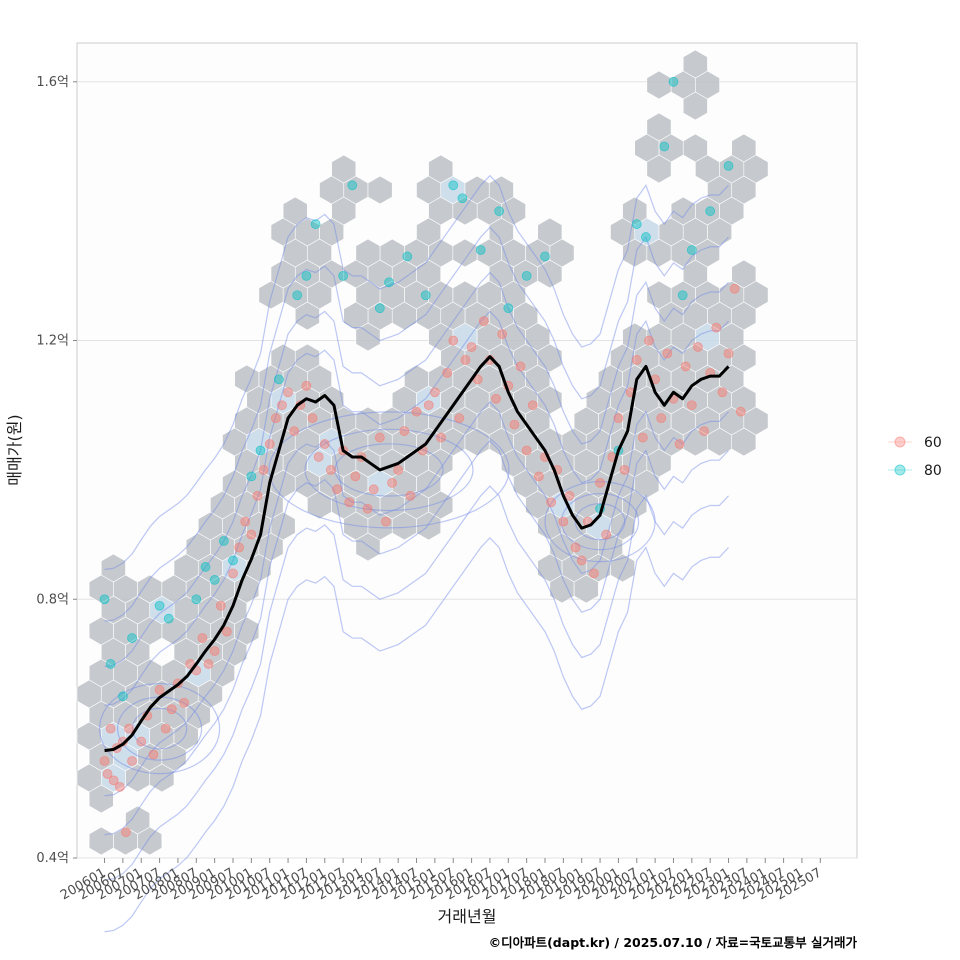 The image size is (960, 960). Describe the element at coordinates (14, 449) in the screenshot. I see `y-axis-title: 매매가(원)` at that location.